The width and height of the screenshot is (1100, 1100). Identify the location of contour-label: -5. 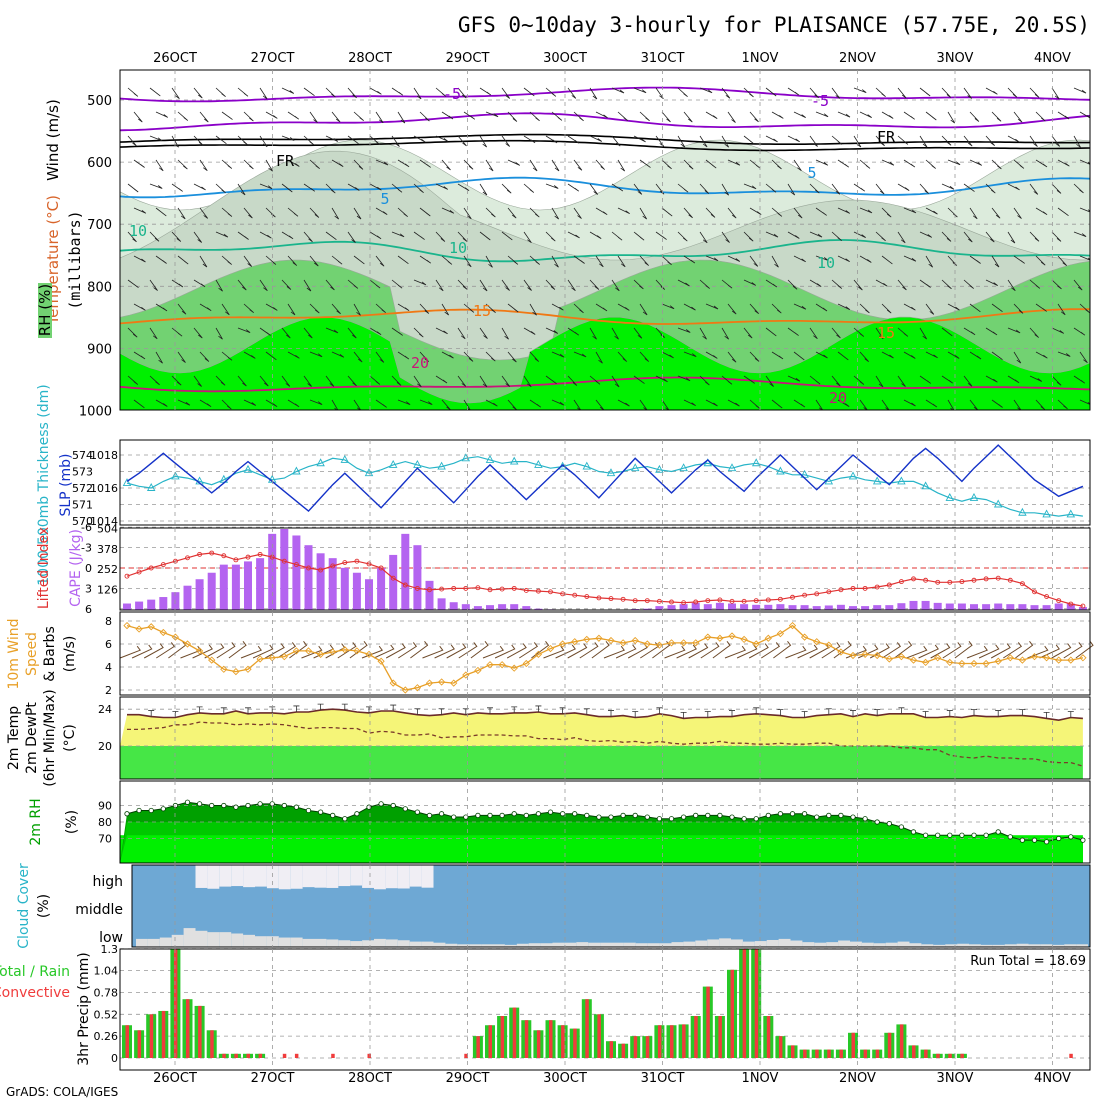
(452, 94).